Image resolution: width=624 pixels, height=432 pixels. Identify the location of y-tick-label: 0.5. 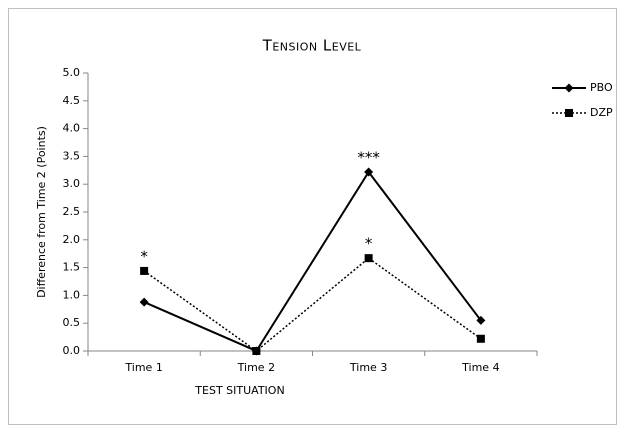
(72, 322).